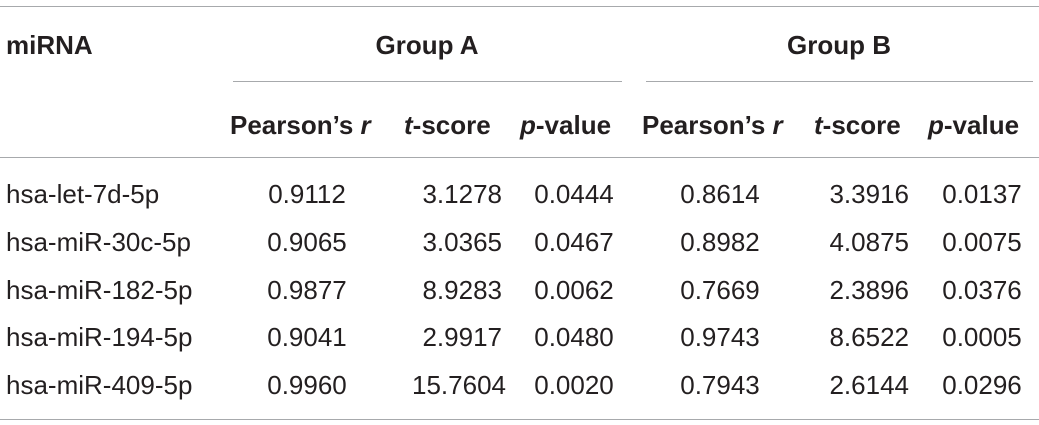  Describe the element at coordinates (720, 337) in the screenshot. I see `row-4-group-b-r: 0.9743` at that location.